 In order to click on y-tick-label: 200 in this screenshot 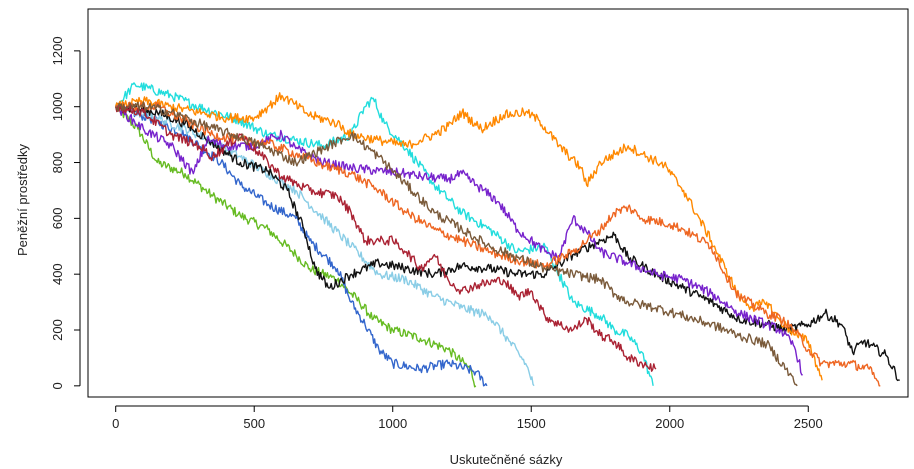, I will do `click(57, 330)`.